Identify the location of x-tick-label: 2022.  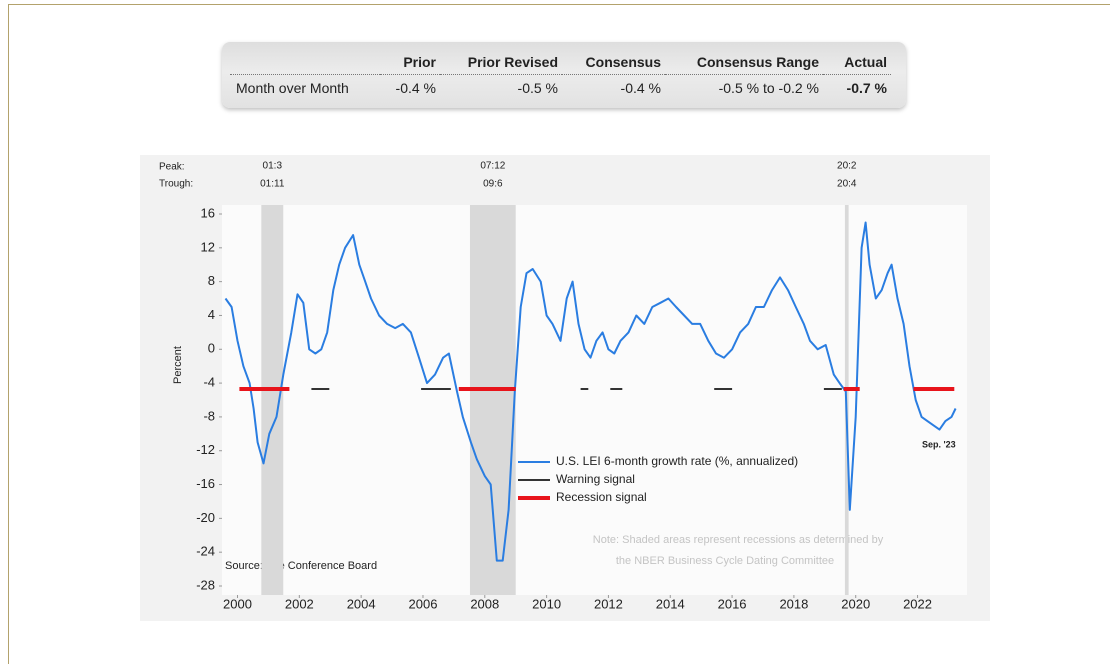
(917, 603).